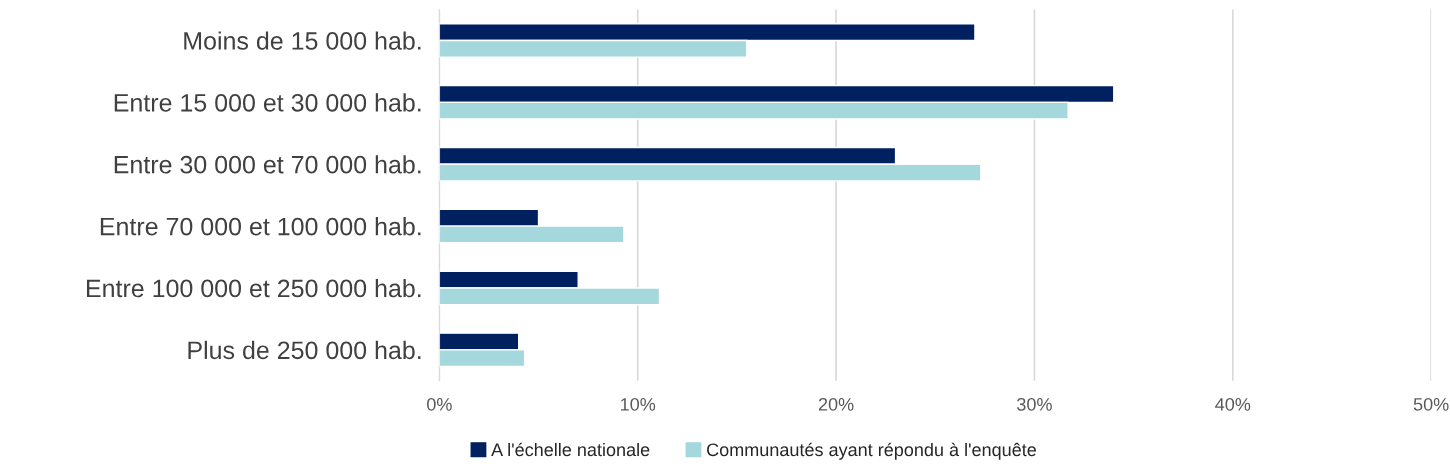  Describe the element at coordinates (570, 449) in the screenshot. I see `legend-label: A l'échelle nationale` at that location.